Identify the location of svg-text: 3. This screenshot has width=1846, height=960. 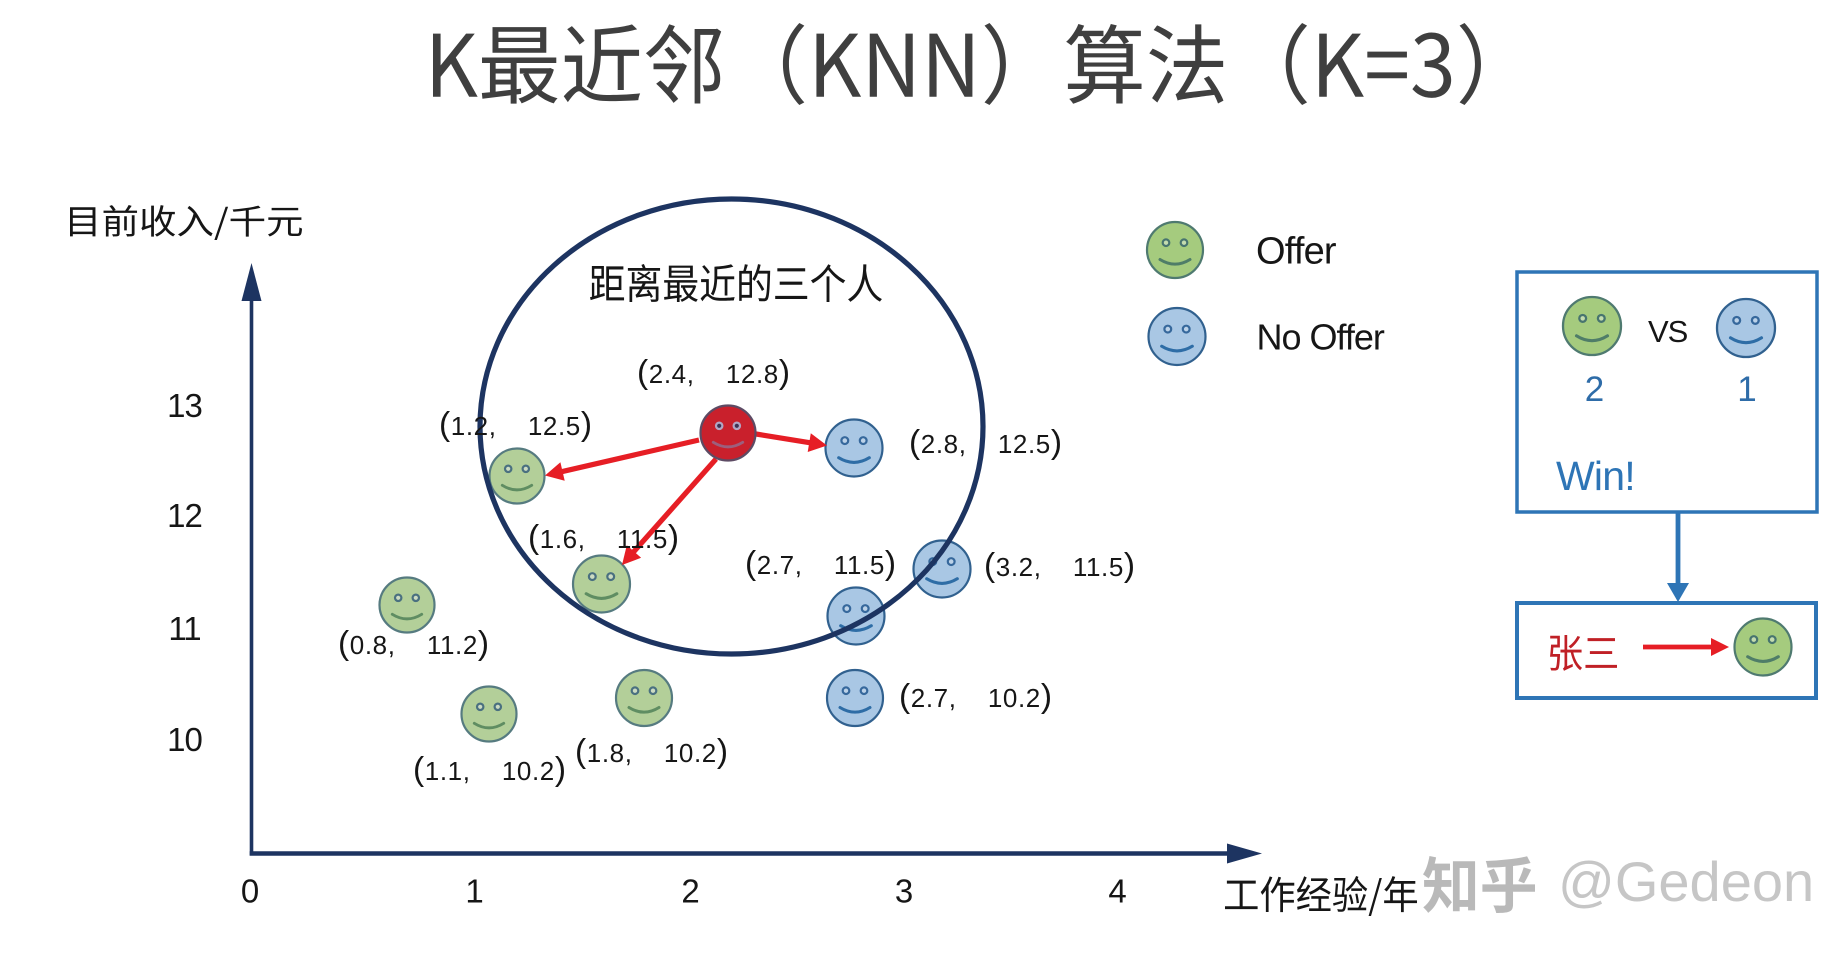
(903, 891).